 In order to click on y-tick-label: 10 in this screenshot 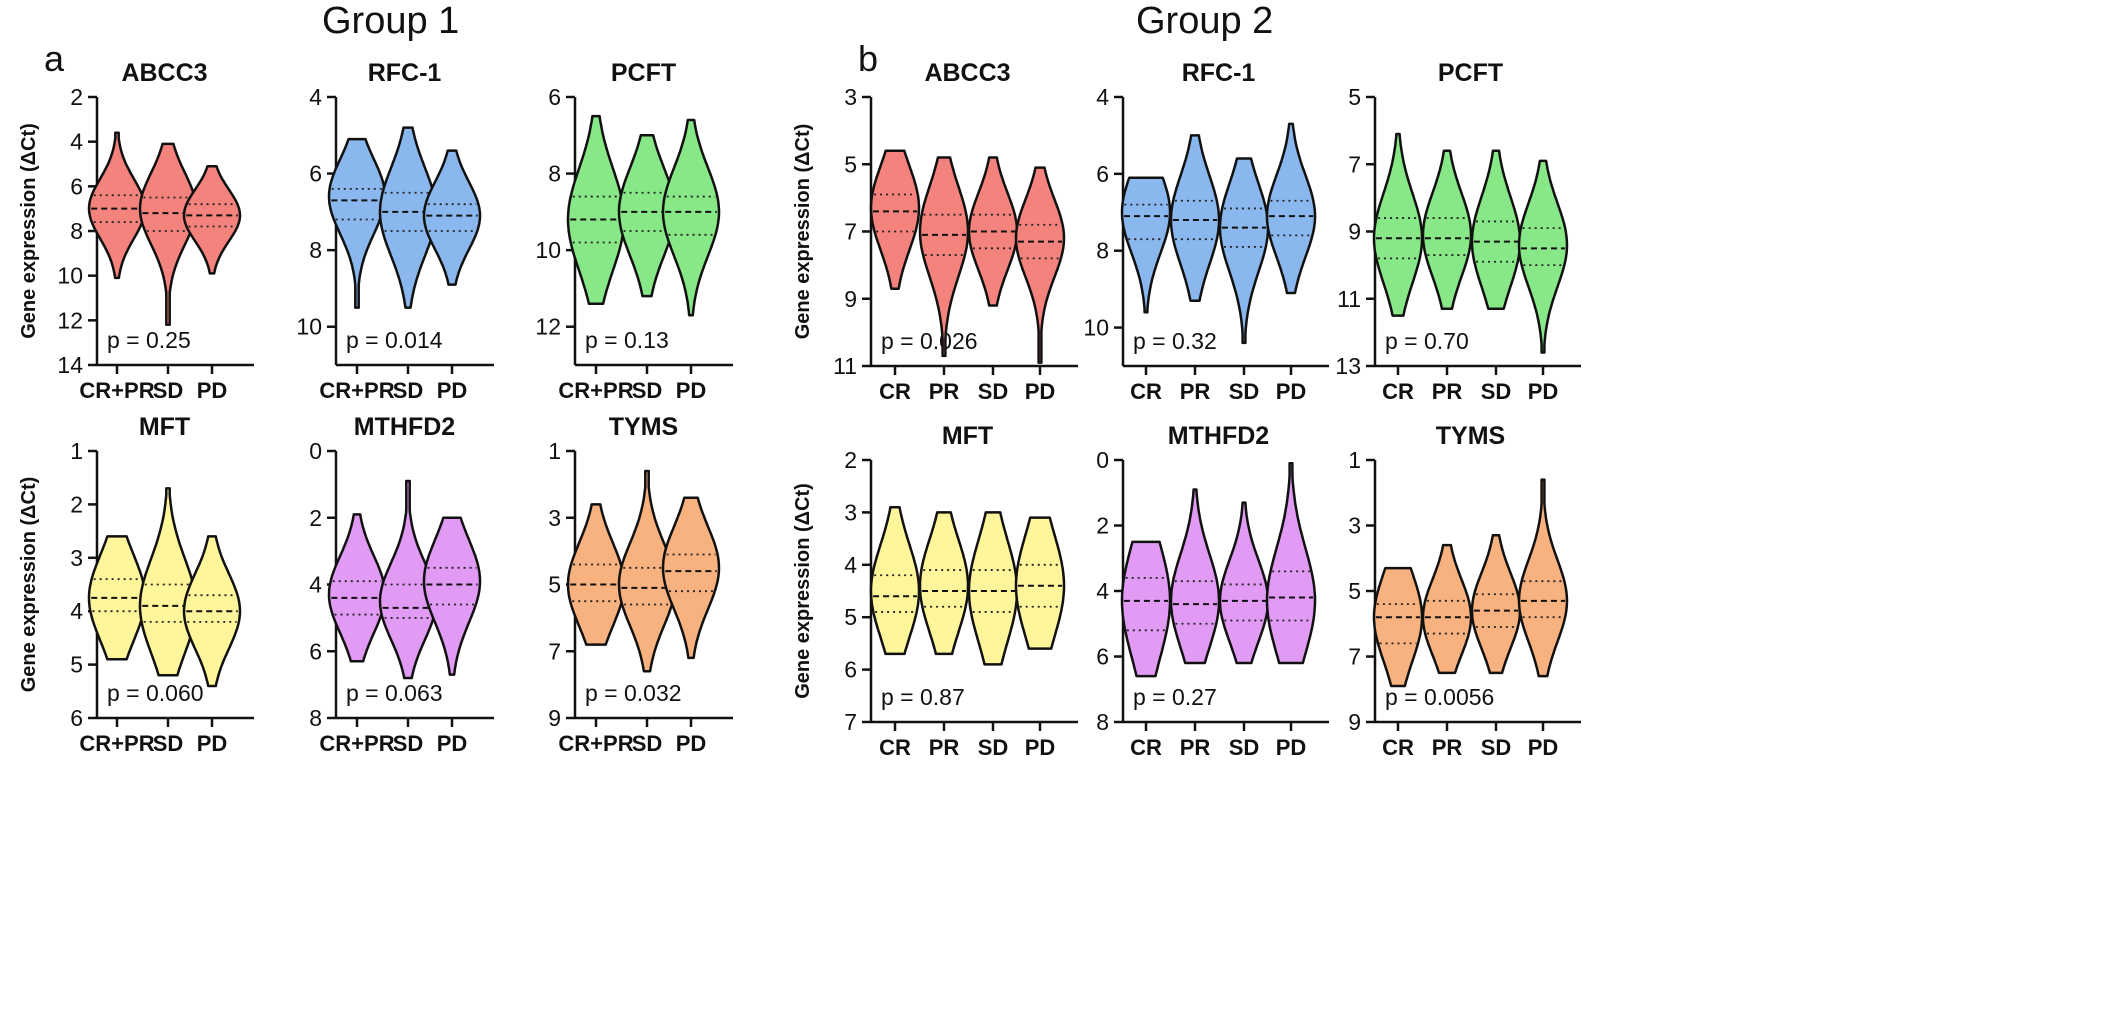, I will do `click(1096, 328)`.